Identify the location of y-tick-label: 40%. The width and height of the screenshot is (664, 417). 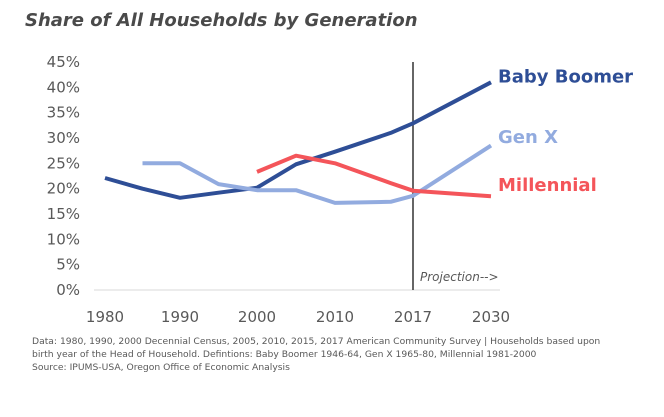
(63, 87).